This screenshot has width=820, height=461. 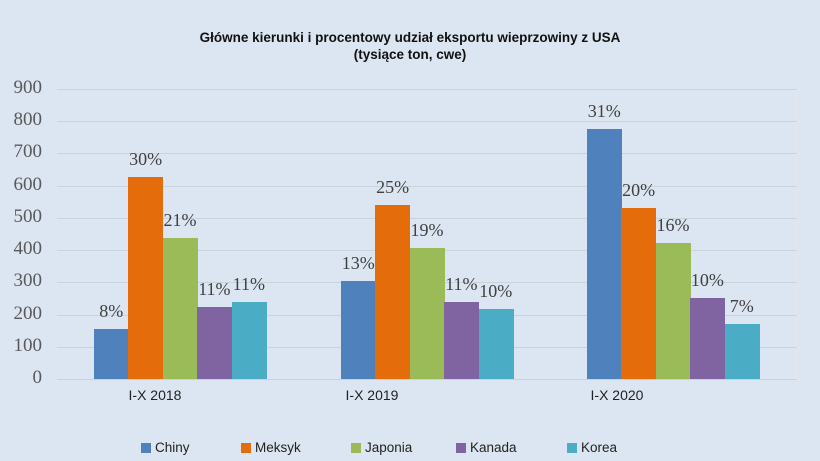 I want to click on legend-label: Japonia, so click(x=389, y=447).